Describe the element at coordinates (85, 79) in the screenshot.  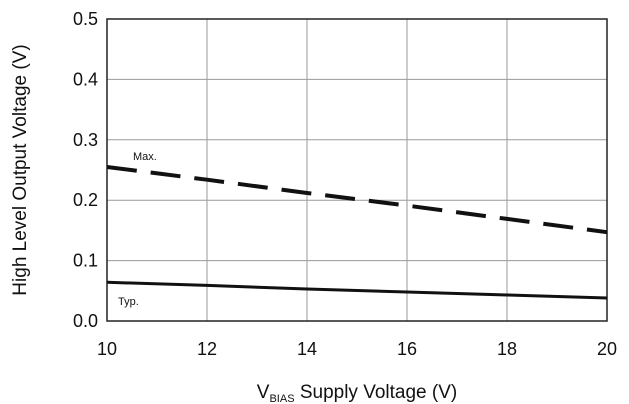
I see `y-tick-label-4: 0.4` at that location.